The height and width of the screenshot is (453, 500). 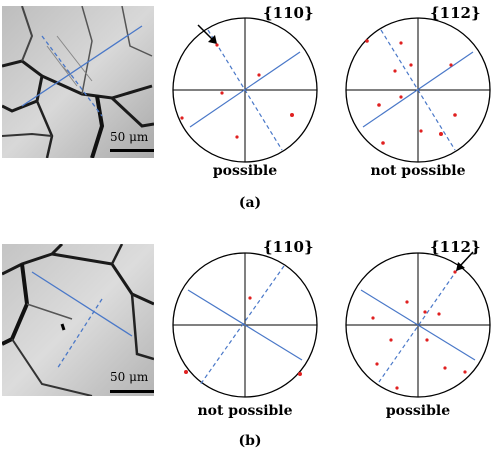 I want to click on pole-figure-112-a, so click(x=418, y=90).